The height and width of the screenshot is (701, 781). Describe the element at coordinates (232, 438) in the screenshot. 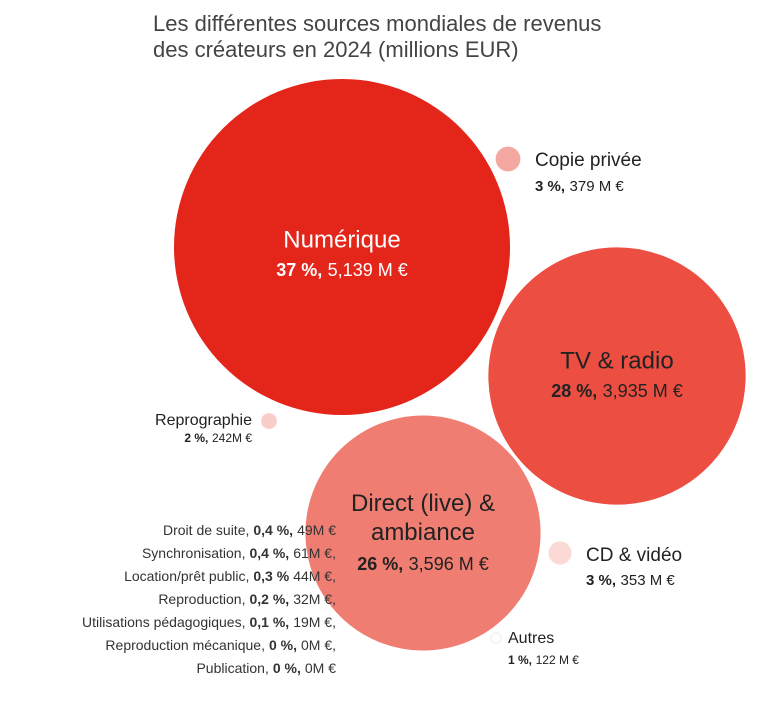

I see `value-label: 242M €` at that location.